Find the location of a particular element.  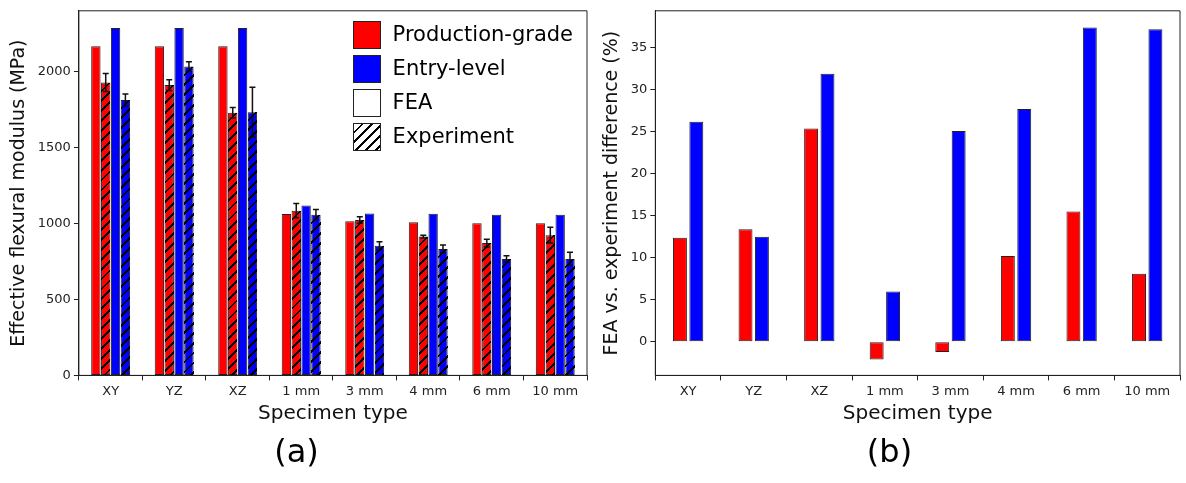

legend-label: Production-grade is located at coordinates (482, 34).